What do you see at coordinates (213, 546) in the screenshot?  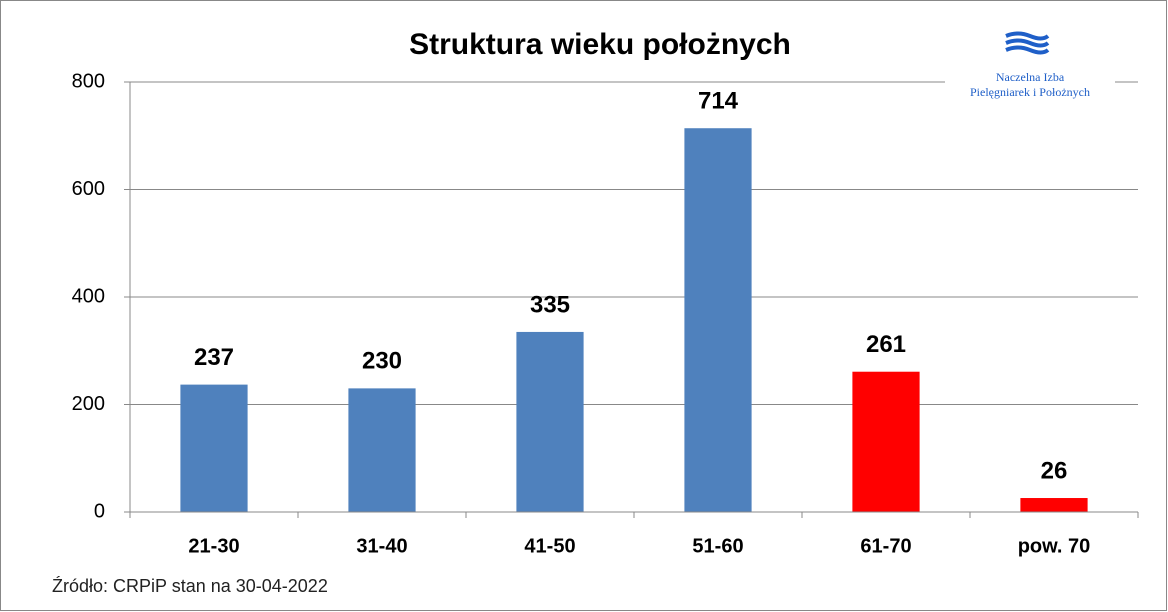 I see `x-tick-label: 21-30` at bounding box center [213, 546].